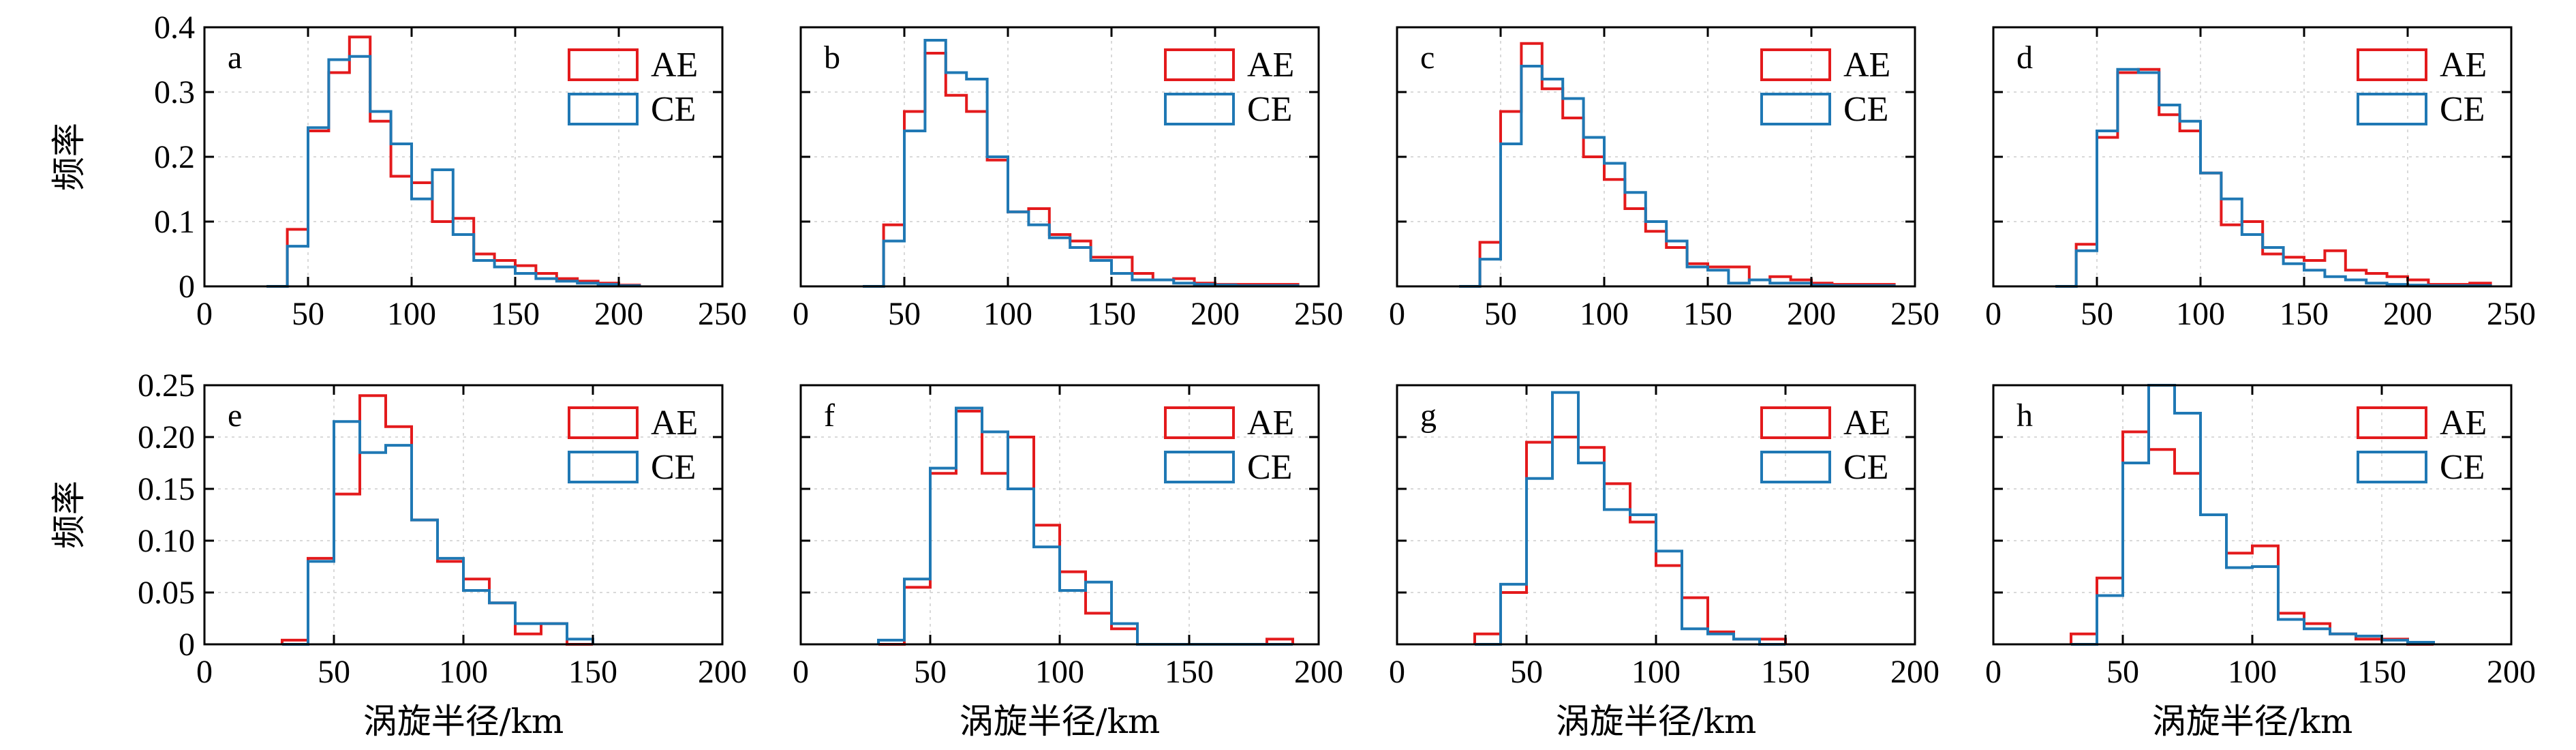 The image size is (2576, 750). Describe the element at coordinates (166, 489) in the screenshot. I see `y-tick-label: 0.15` at that location.